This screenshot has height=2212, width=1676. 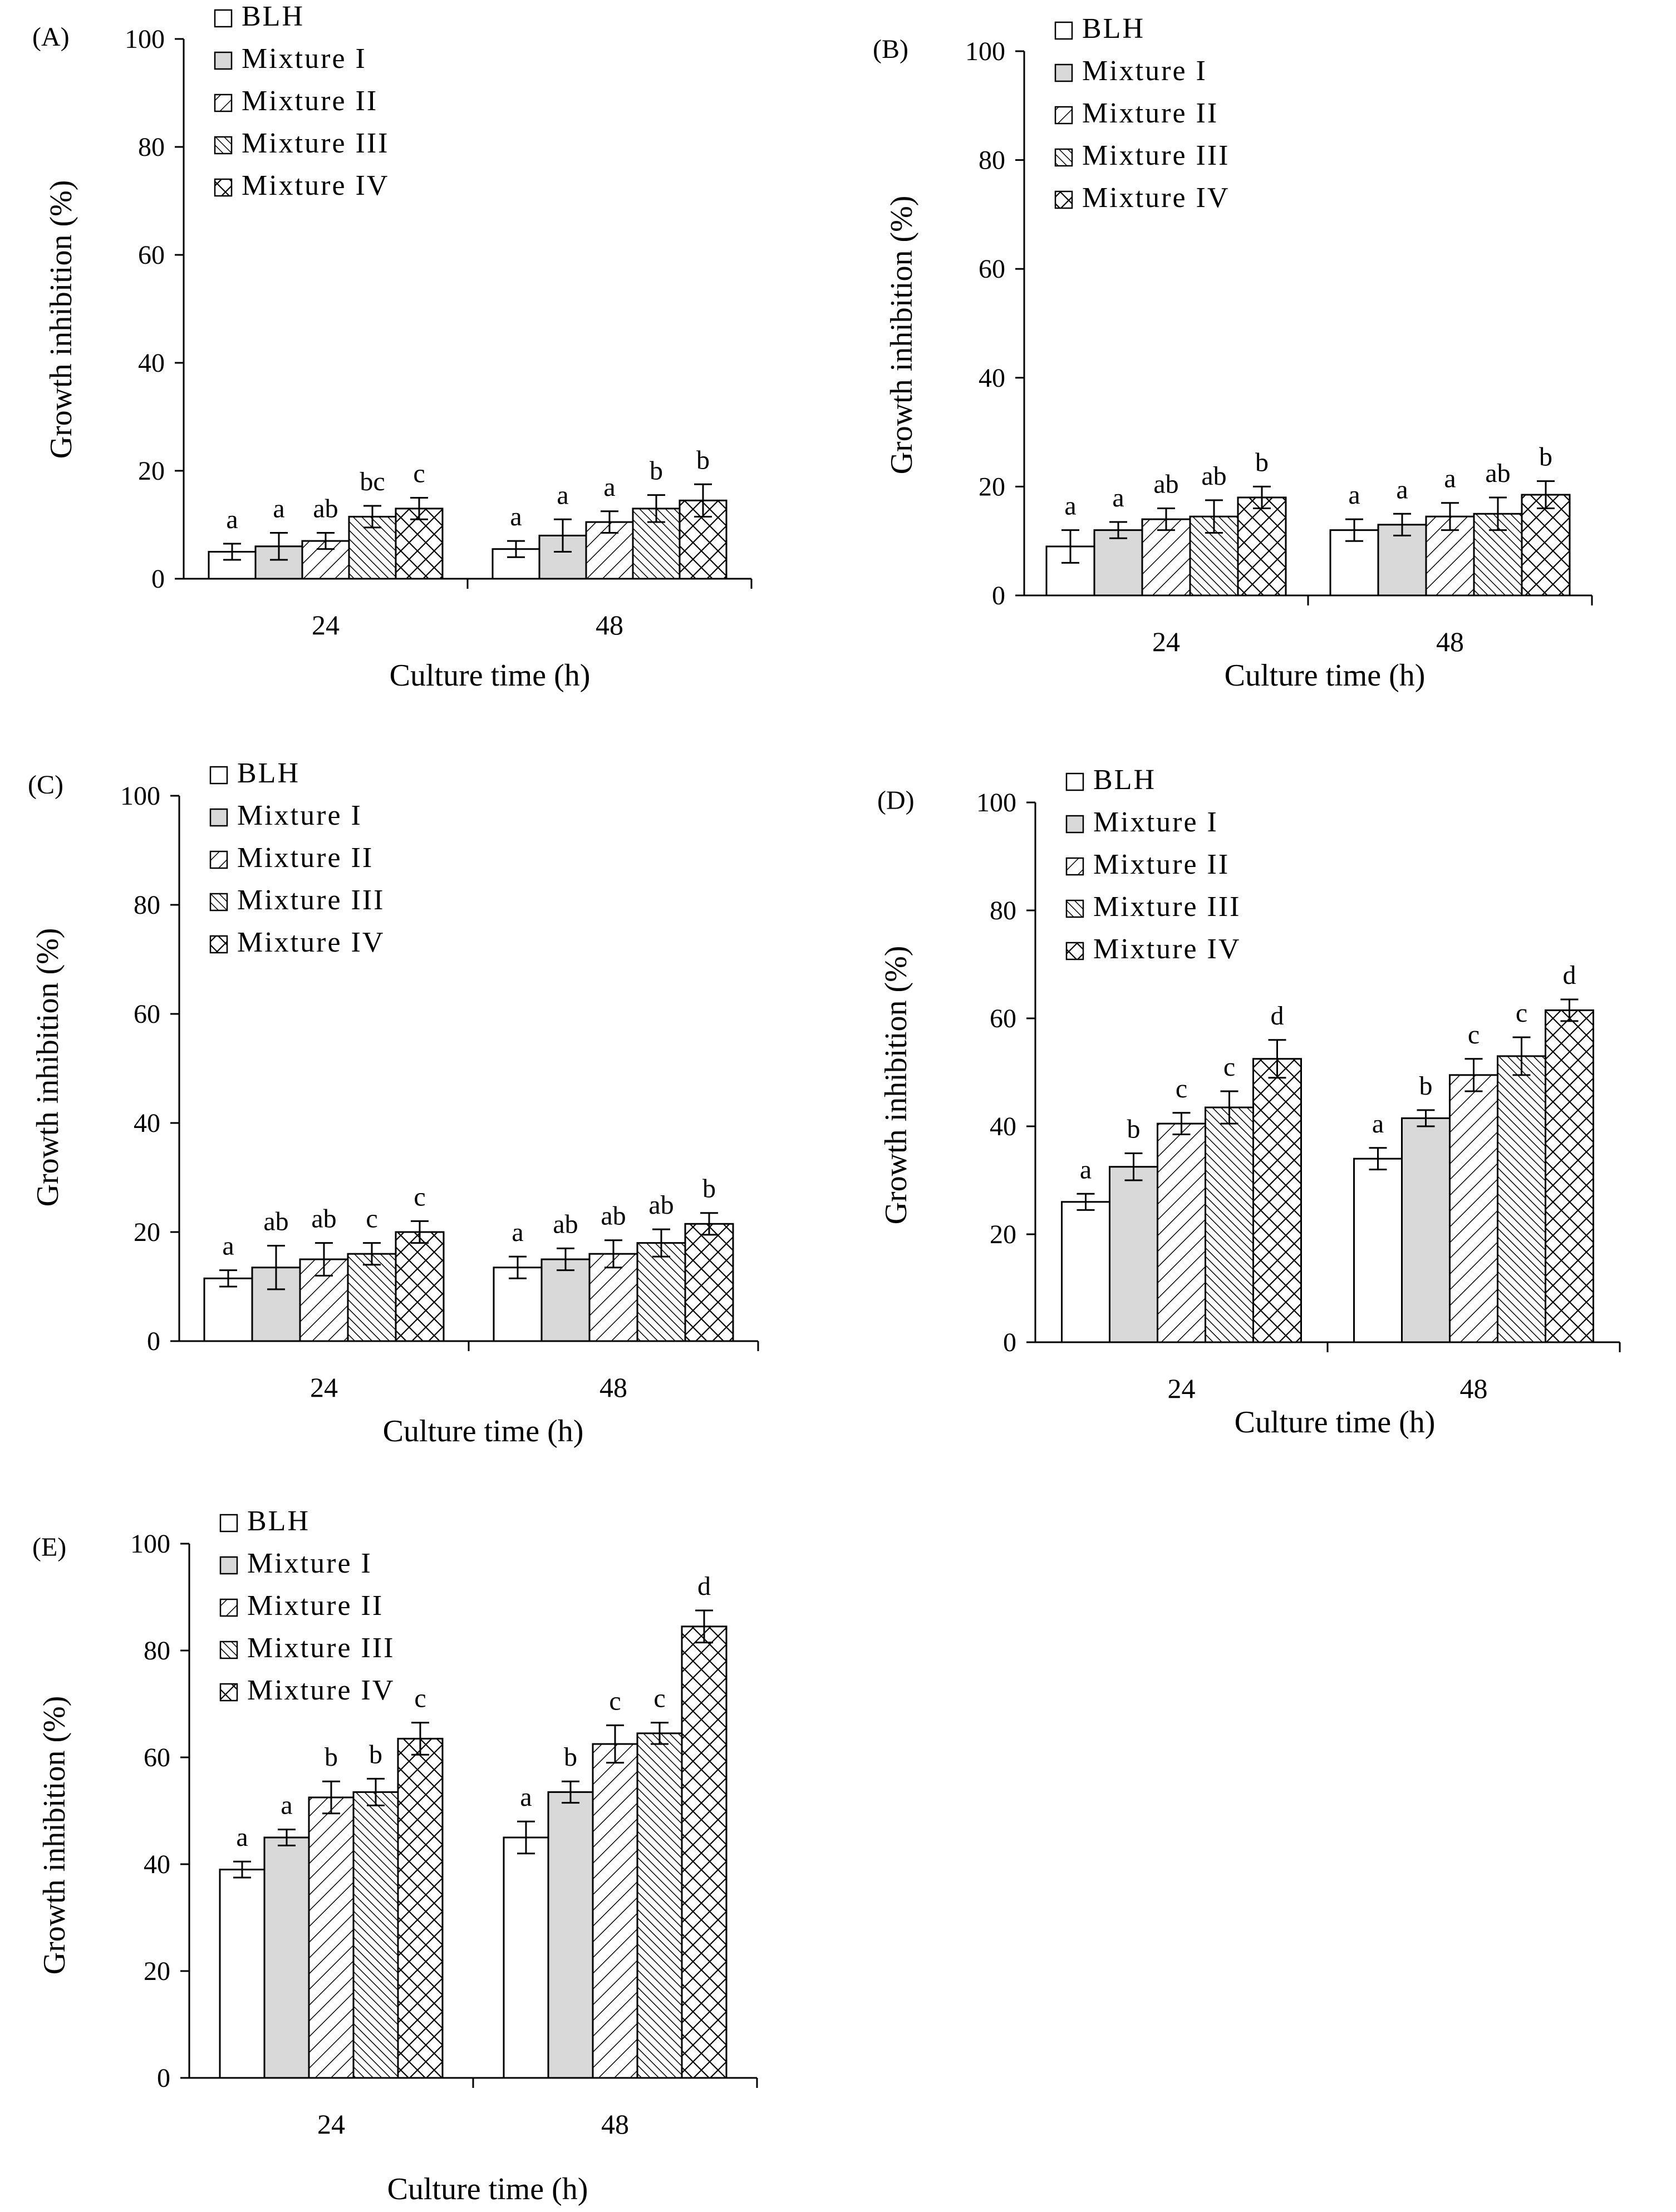 I want to click on y-axis-title-e: Growth inhibition (%), so click(x=54, y=1835).